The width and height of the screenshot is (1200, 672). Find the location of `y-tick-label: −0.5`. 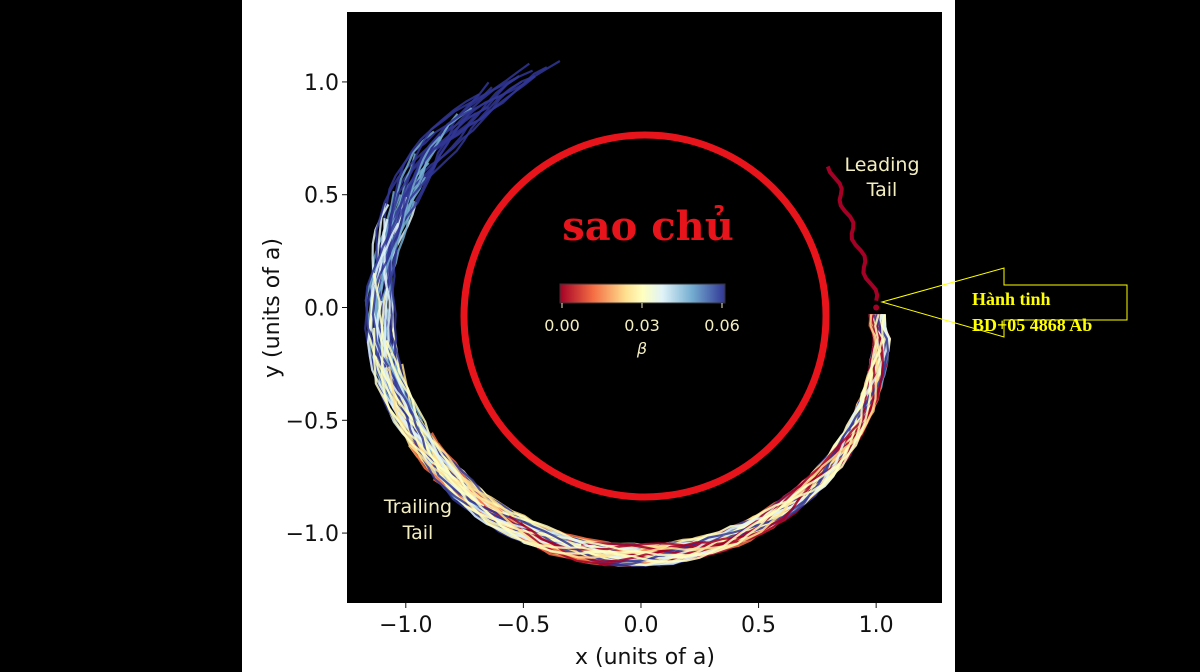

y-tick-label: −0.5 is located at coordinates (312, 421).